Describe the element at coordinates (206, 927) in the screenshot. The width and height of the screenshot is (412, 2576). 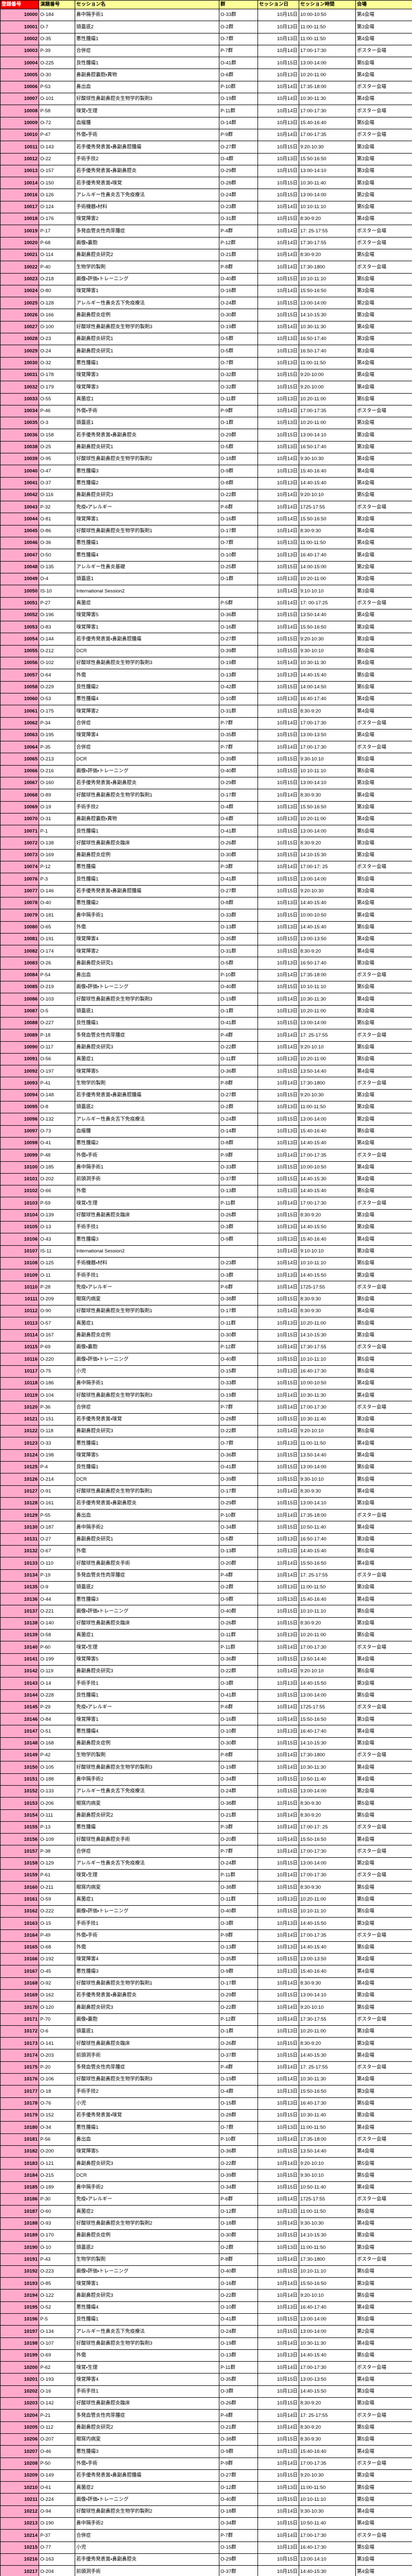
I see `table-row: 10080 O-65 外傷 O-13群 10月13日 14:40-15:40 第5会場` at that location.